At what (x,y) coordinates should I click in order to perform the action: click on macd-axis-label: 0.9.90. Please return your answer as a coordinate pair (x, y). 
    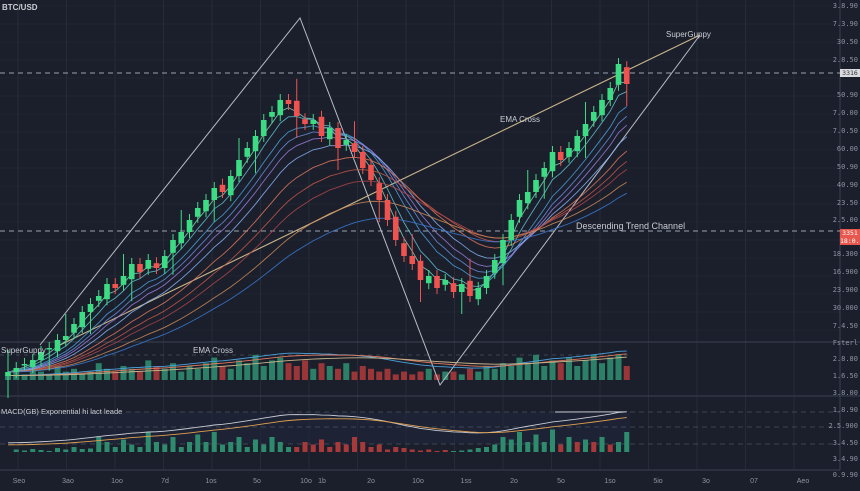
    Looking at the image, I should click on (845, 475).